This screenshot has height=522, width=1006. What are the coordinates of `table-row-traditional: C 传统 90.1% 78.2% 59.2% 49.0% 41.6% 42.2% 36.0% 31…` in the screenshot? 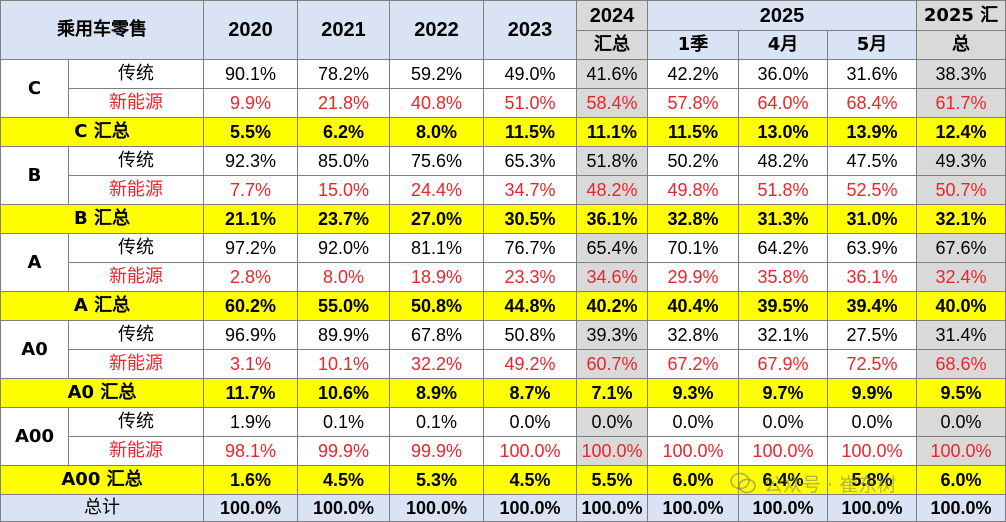 It's located at (503, 88).